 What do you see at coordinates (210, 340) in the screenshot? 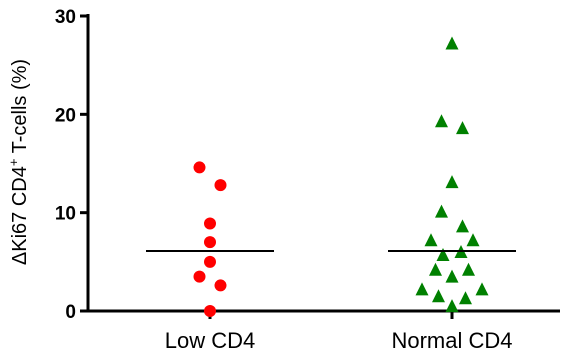
I see `x-category-label: Low CD4` at bounding box center [210, 340].